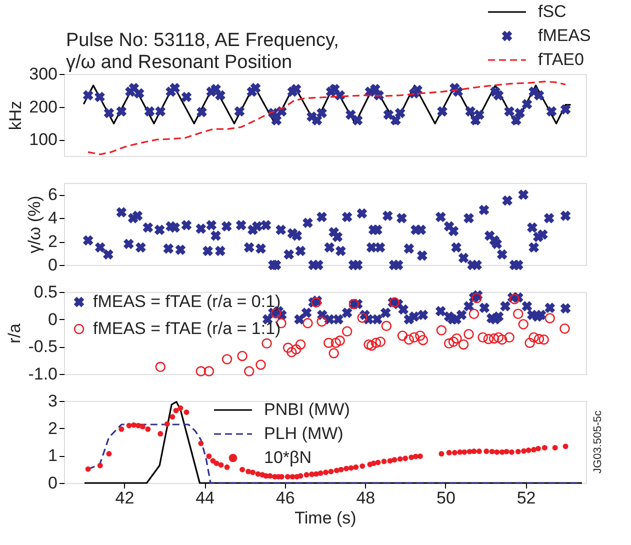 The height and width of the screenshot is (545, 631). What do you see at coordinates (53, 218) in the screenshot?
I see `y-tick-label: 4` at bounding box center [53, 218].